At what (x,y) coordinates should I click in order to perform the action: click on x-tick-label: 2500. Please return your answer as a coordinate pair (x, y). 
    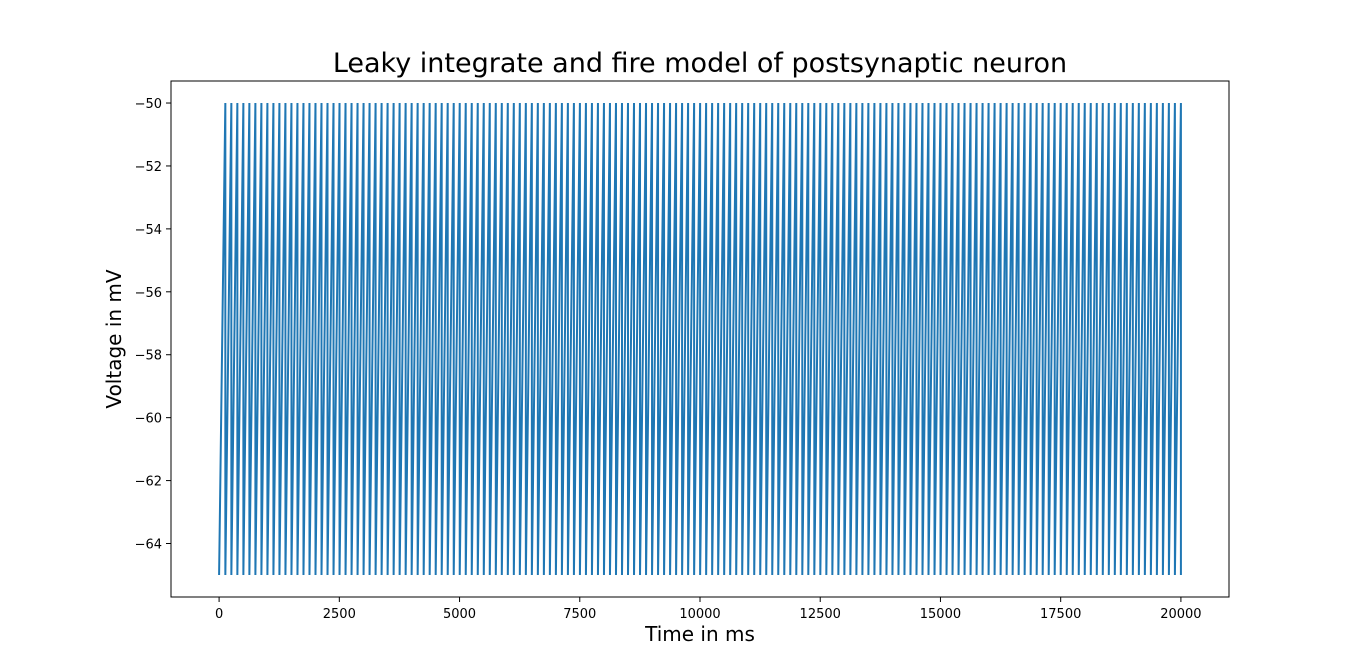
    Looking at the image, I should click on (339, 614).